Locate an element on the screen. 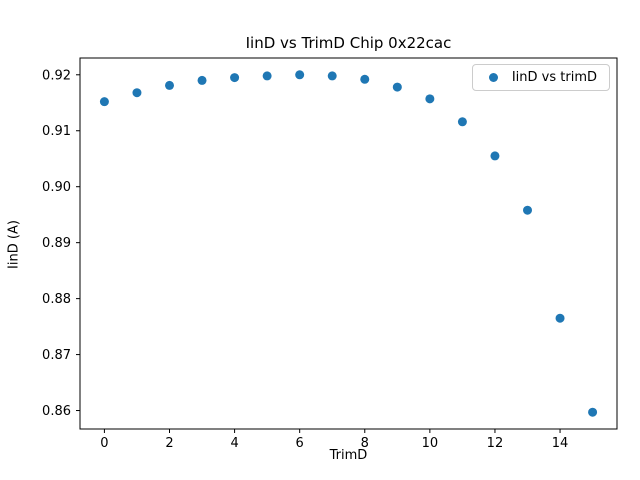  x-axis-label: TrimD is located at coordinates (348, 455).